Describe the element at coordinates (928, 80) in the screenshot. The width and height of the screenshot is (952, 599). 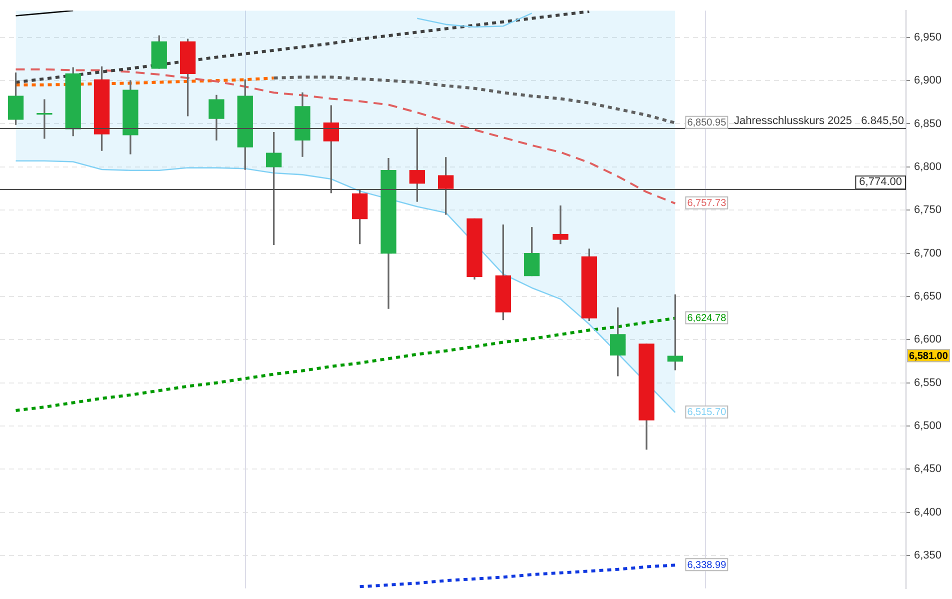
I see `y-tick-label: 6,900` at that location.